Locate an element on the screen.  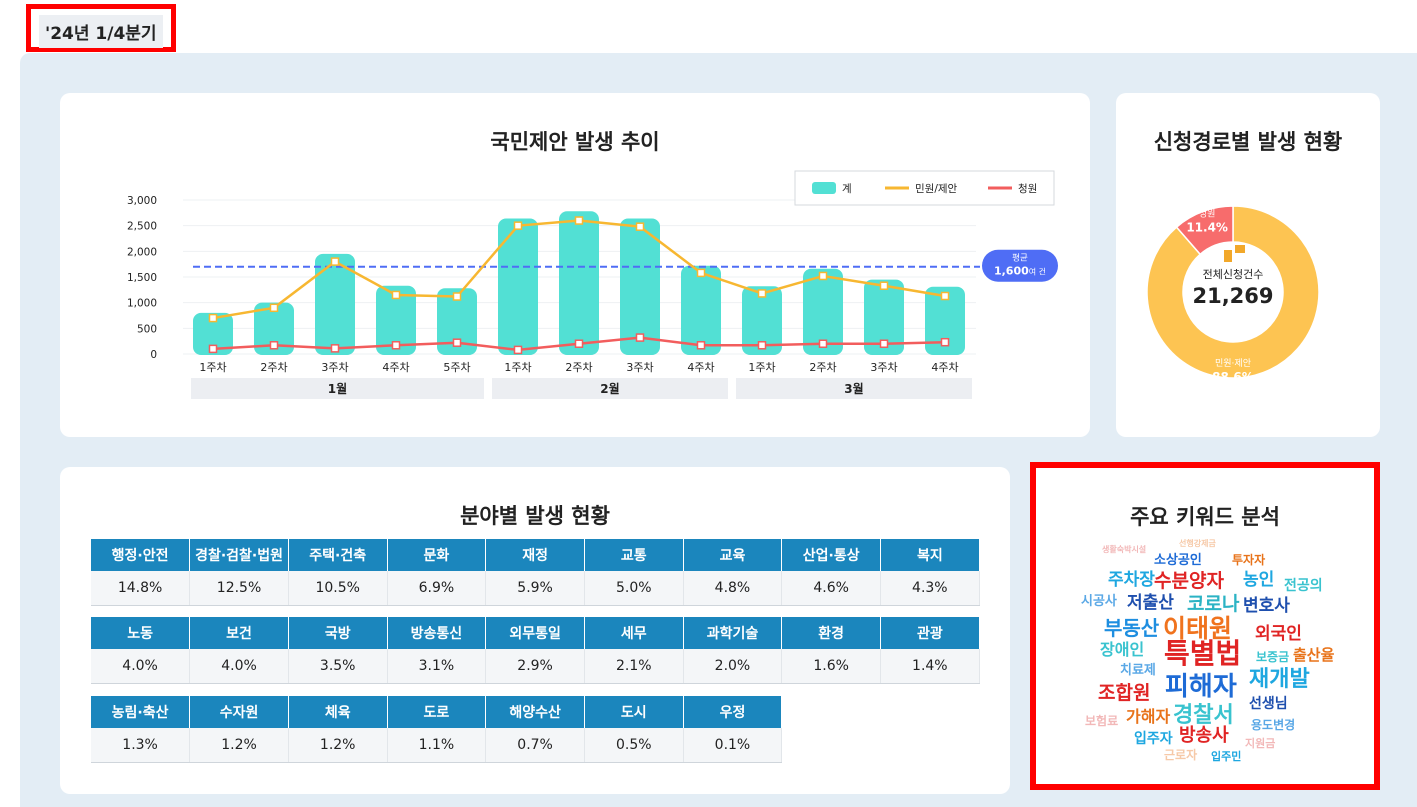
field-header-row: 노동 보건 국방 방송통신 외무통일 세무 과학기술 환경 관광 is located at coordinates (535, 633).